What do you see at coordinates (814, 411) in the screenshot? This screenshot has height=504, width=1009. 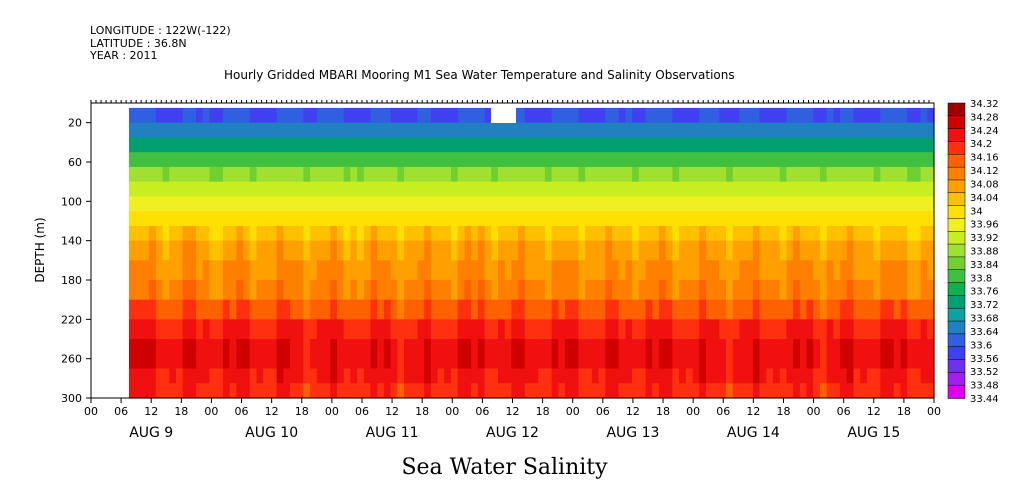 I see `x-tick-label: 00` at bounding box center [814, 411].